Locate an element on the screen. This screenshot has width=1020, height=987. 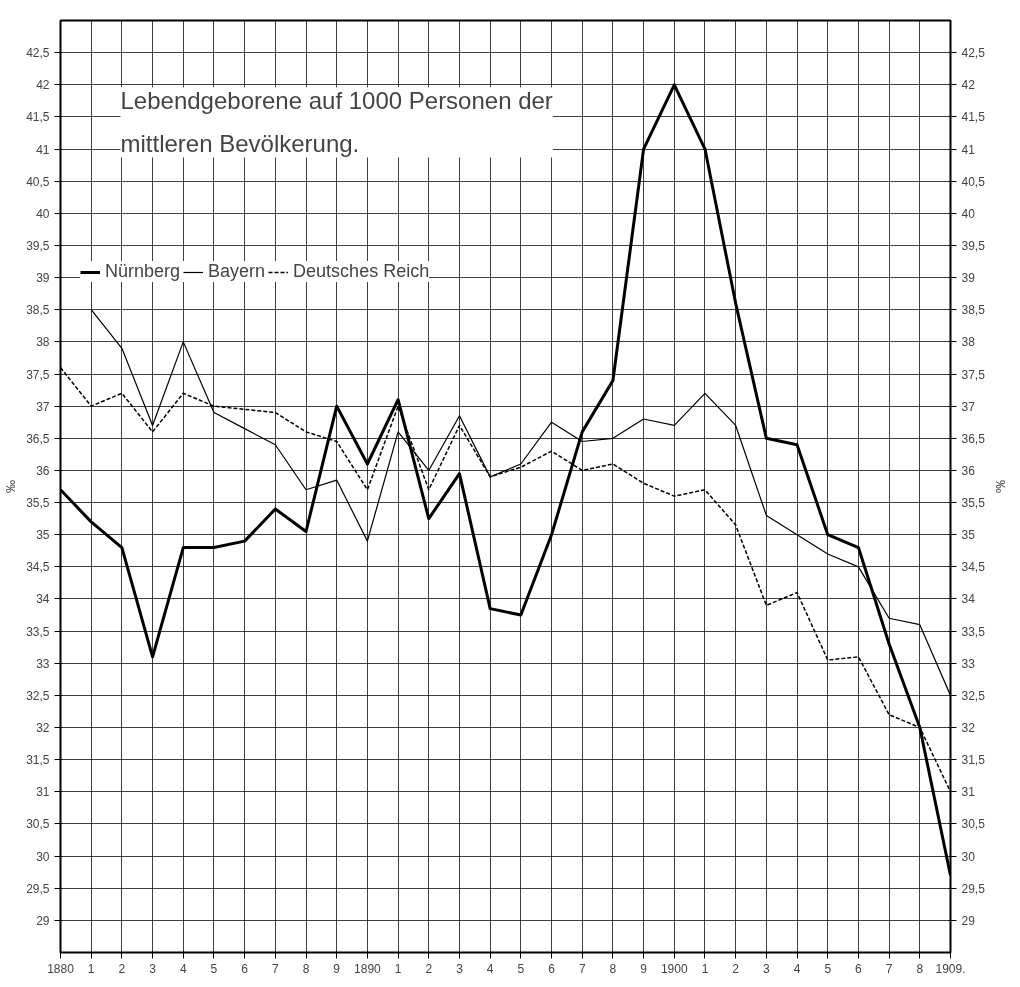
y-tick-label: 34,5 is located at coordinates (38, 567).